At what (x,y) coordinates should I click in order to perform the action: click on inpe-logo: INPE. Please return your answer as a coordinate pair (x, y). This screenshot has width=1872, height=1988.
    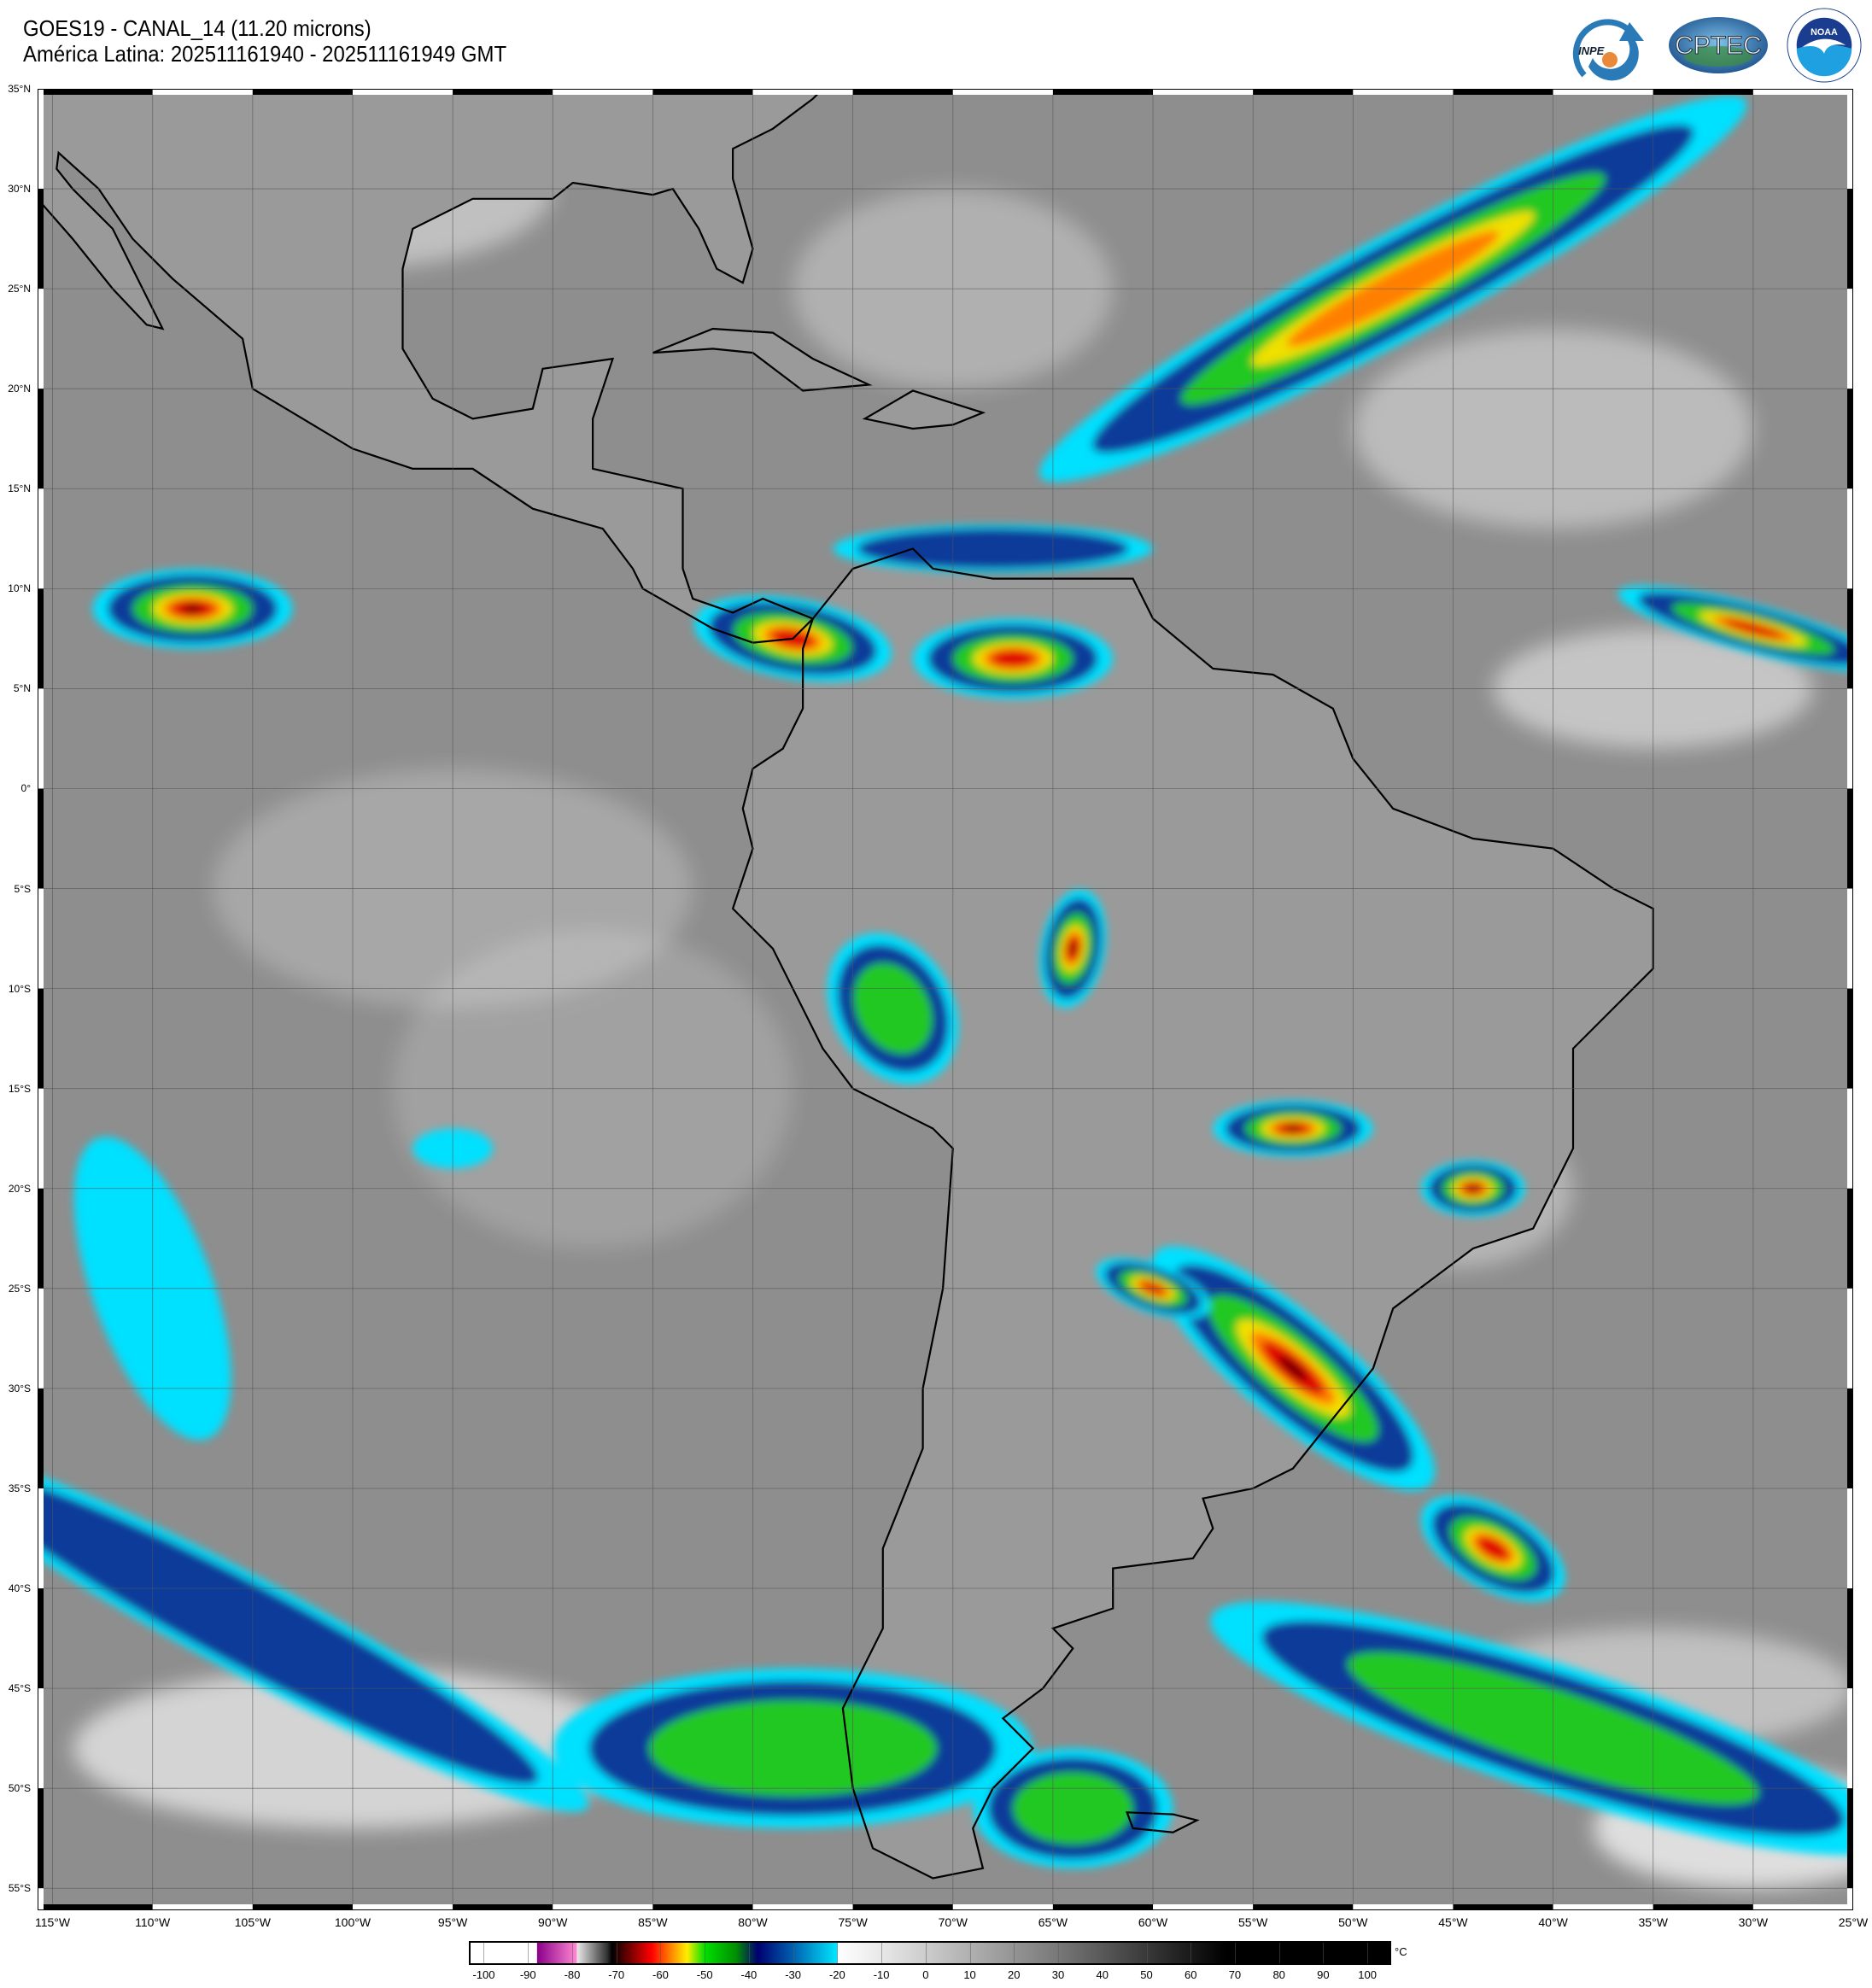
    Looking at the image, I should click on (1608, 50).